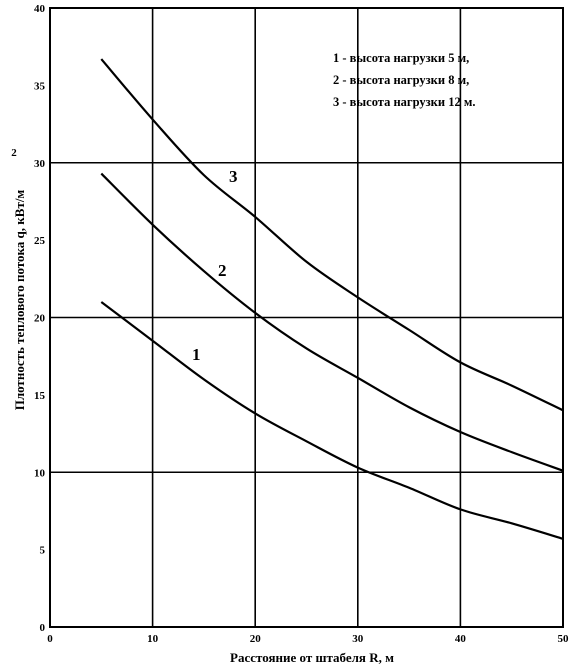 This screenshot has height=671, width=573. What do you see at coordinates (43, 628) in the screenshot?
I see `y-tick-label: 0` at bounding box center [43, 628].